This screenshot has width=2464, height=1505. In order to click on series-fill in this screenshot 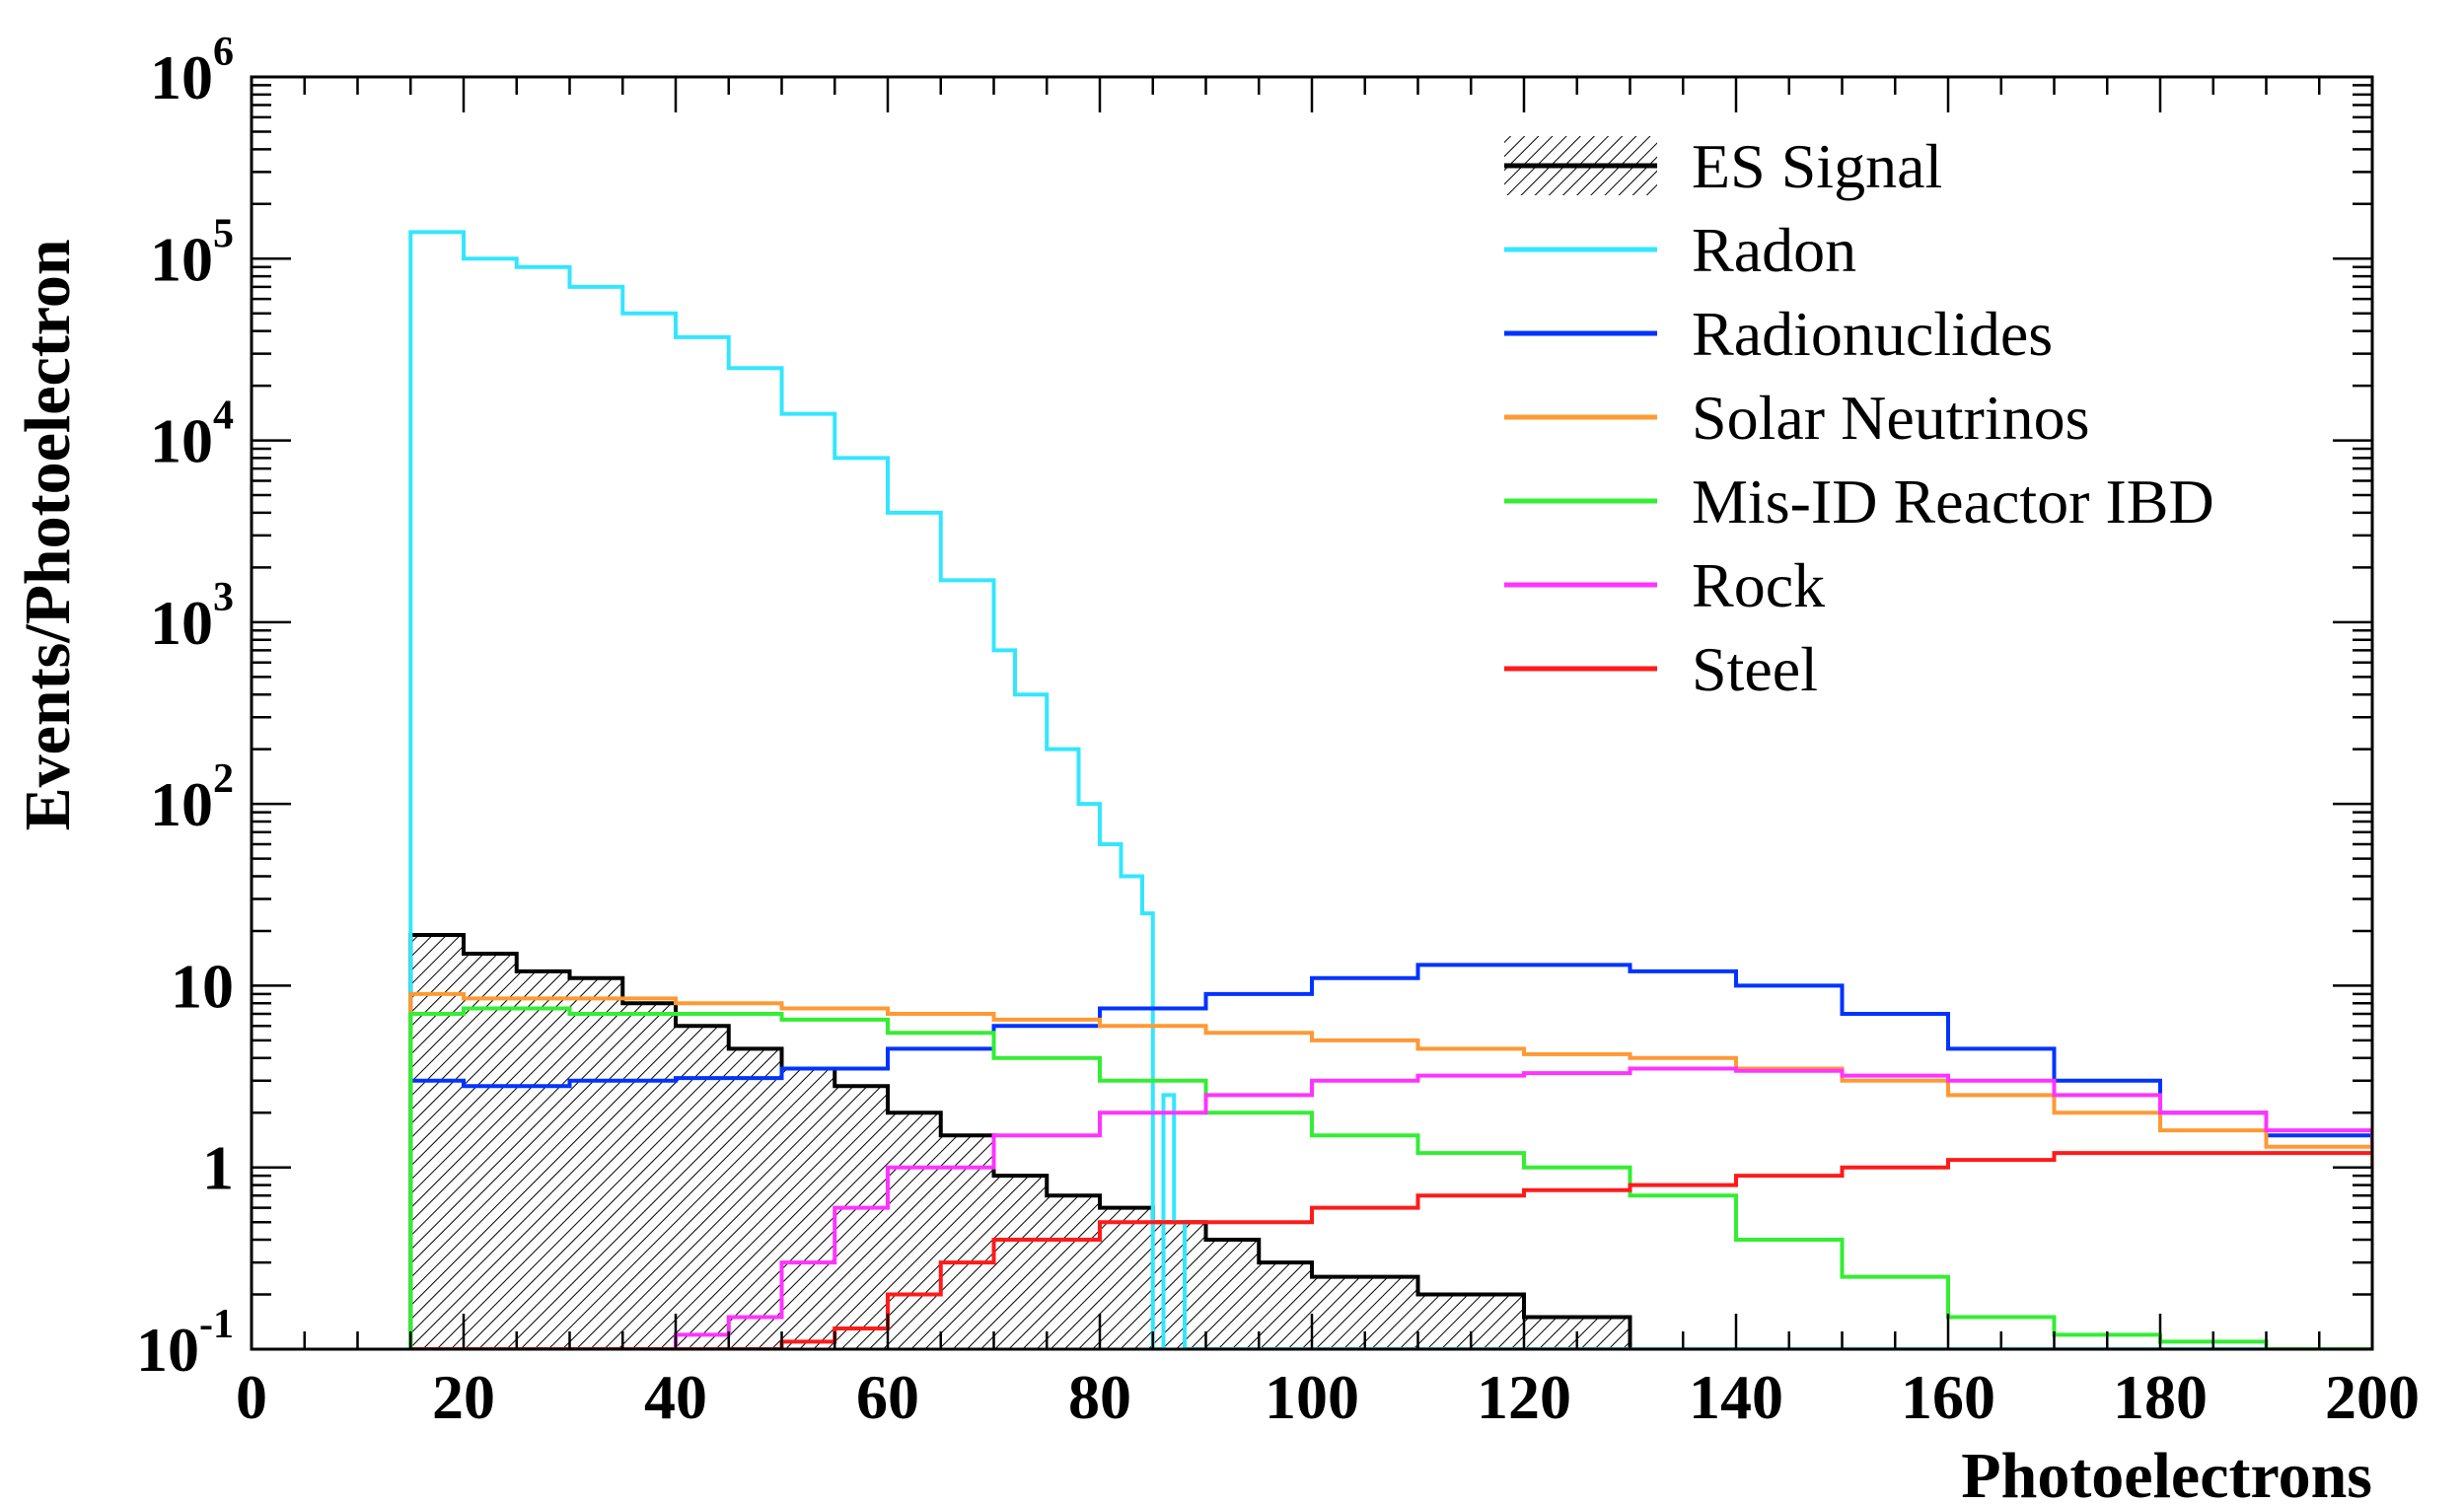, I will do `click(1030, 1142)`.